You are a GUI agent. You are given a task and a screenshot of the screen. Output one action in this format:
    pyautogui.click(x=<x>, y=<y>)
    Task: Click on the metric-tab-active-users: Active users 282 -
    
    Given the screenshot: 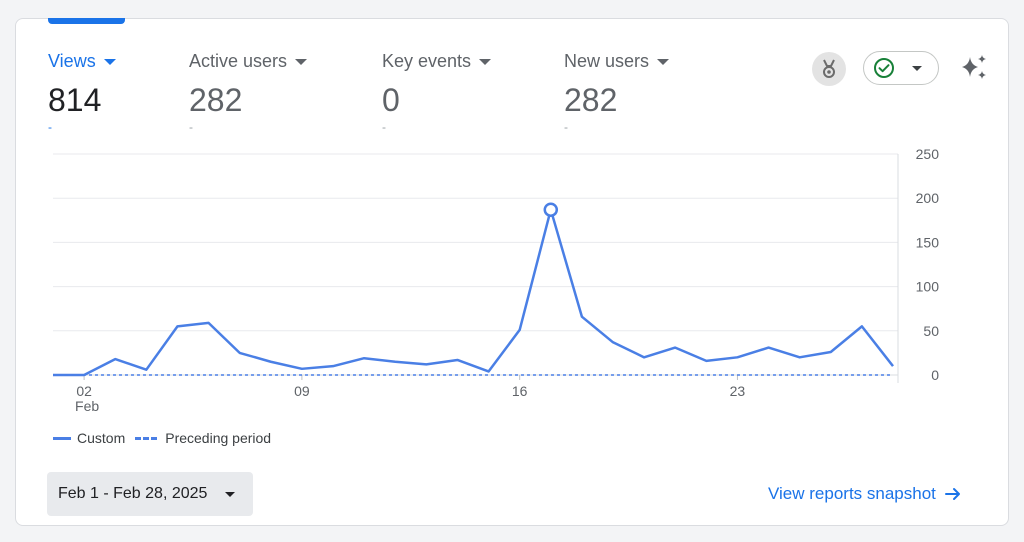 What is the action you would take?
    pyautogui.click(x=248, y=93)
    